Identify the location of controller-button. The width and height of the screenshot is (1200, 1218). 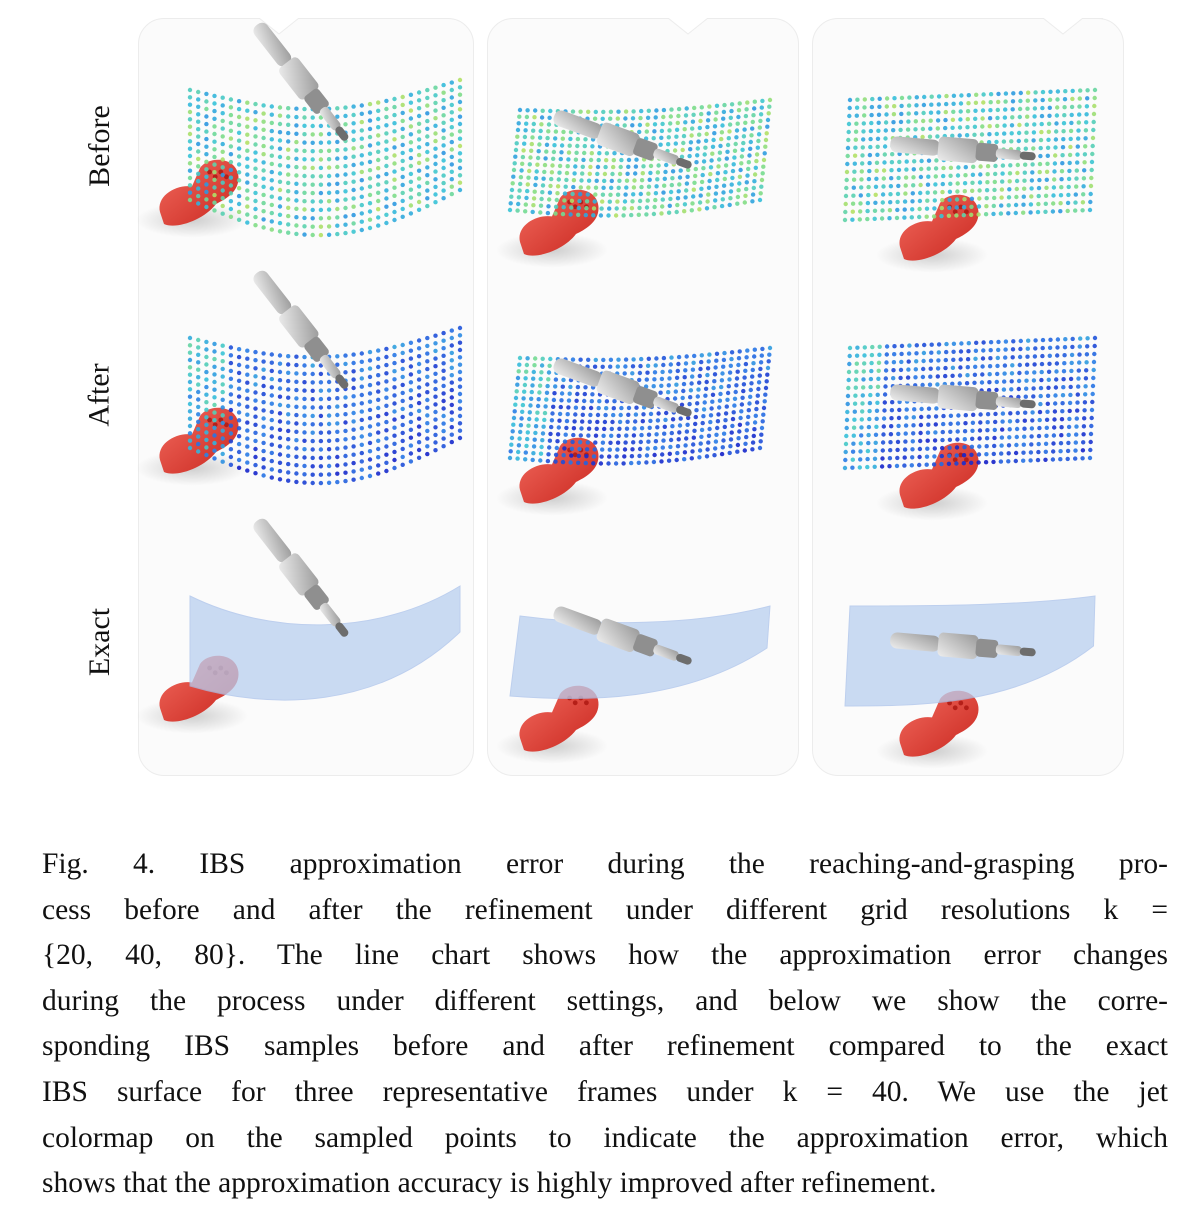
(575, 703).